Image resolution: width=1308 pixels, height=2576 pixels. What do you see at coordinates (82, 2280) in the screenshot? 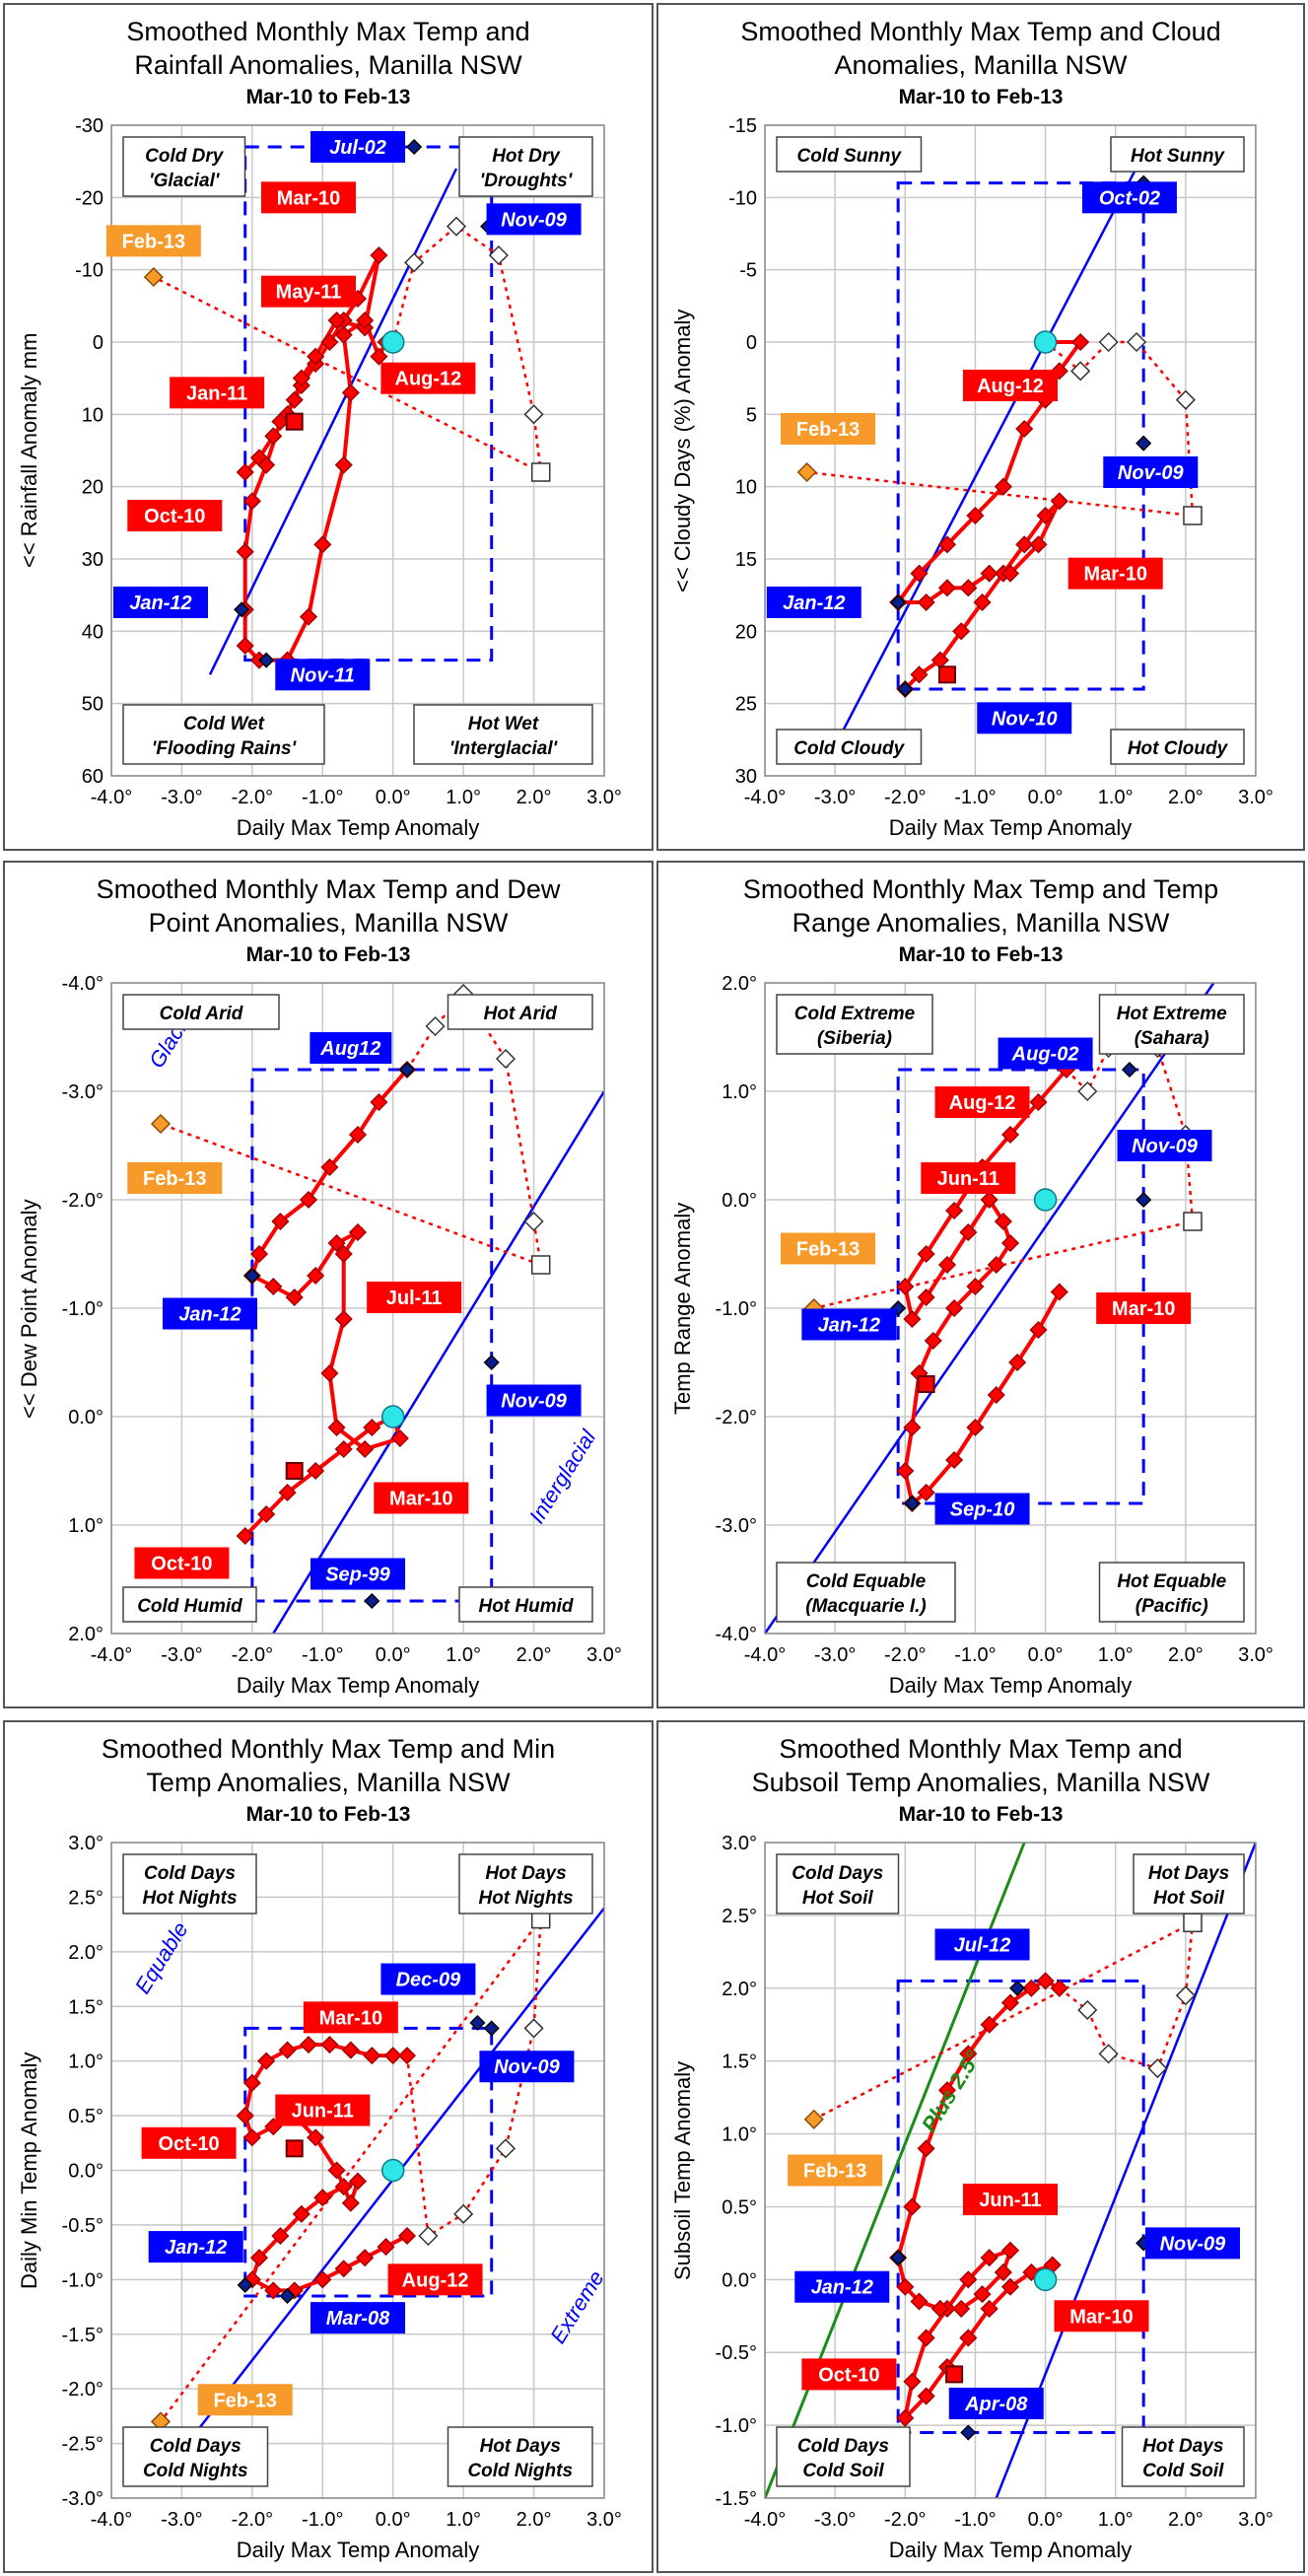
I see `y-tick-label: -1.0°` at bounding box center [82, 2280].